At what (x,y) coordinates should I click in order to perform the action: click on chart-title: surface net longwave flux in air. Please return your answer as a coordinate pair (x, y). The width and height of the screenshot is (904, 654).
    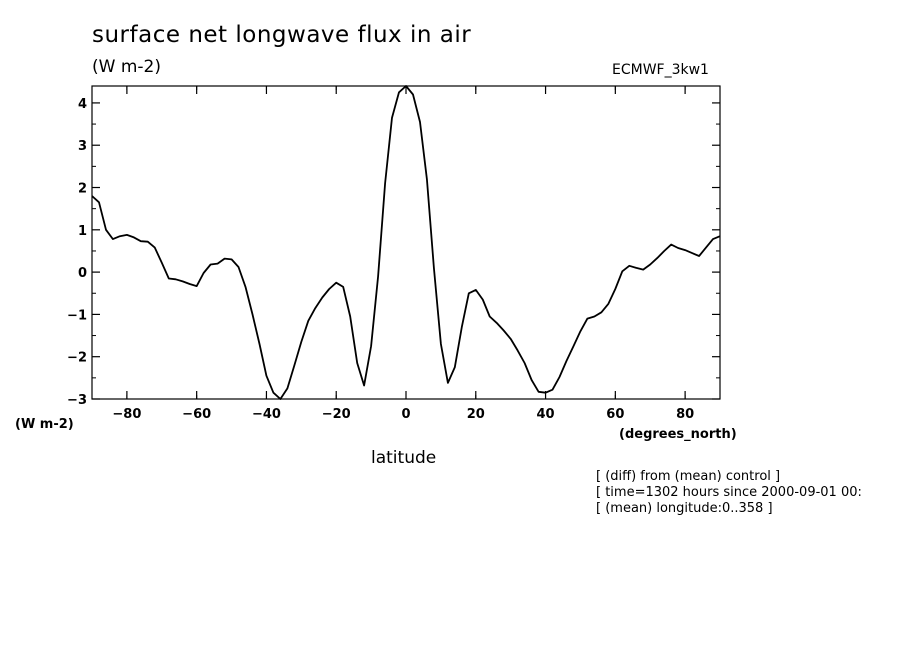
    Looking at the image, I should click on (282, 35).